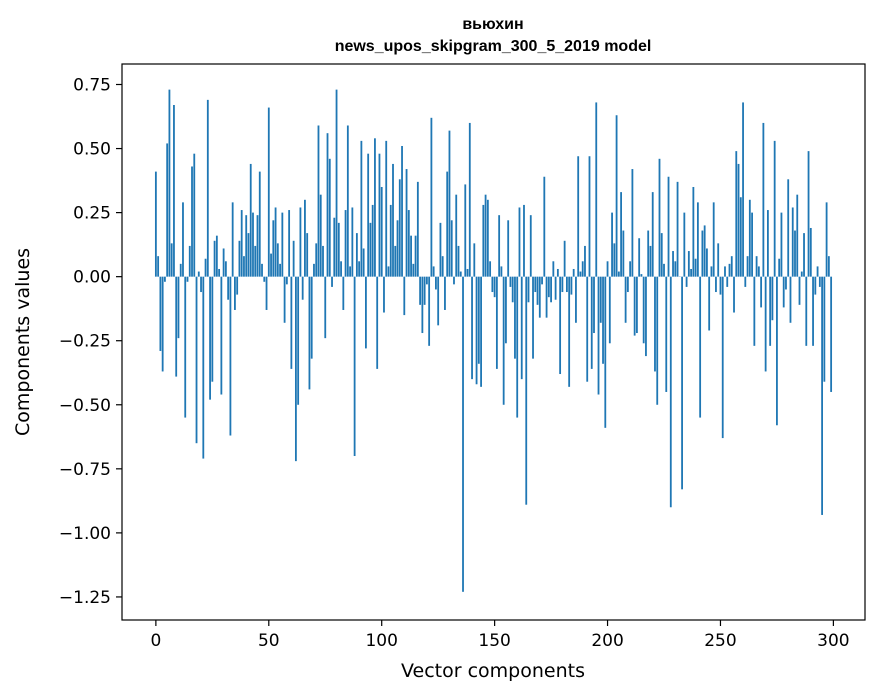 Image resolution: width=880 pixels, height=696 pixels. What do you see at coordinates (494, 641) in the screenshot?
I see `x-tick-label: 150` at bounding box center [494, 641].